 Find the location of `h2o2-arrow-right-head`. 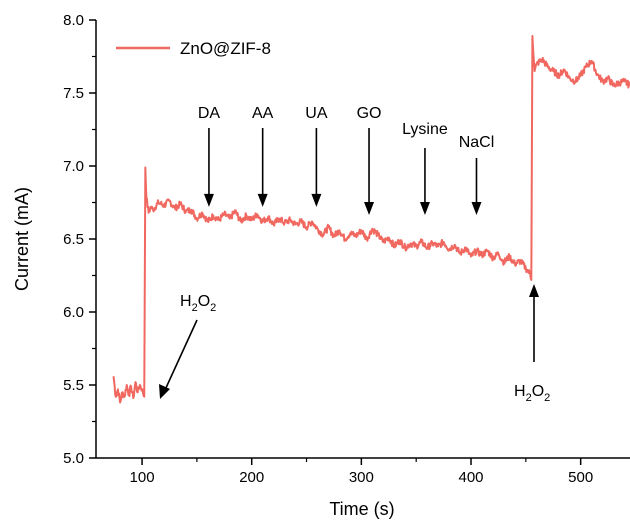

h2o2-arrow-right-head is located at coordinates (534, 290).